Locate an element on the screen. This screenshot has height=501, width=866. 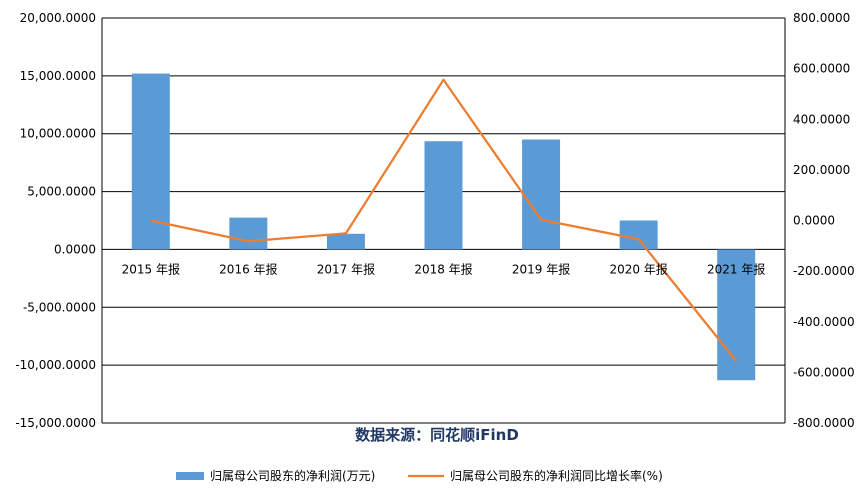
left-axis-tick-label: -5,000.0000 is located at coordinates (59, 307).